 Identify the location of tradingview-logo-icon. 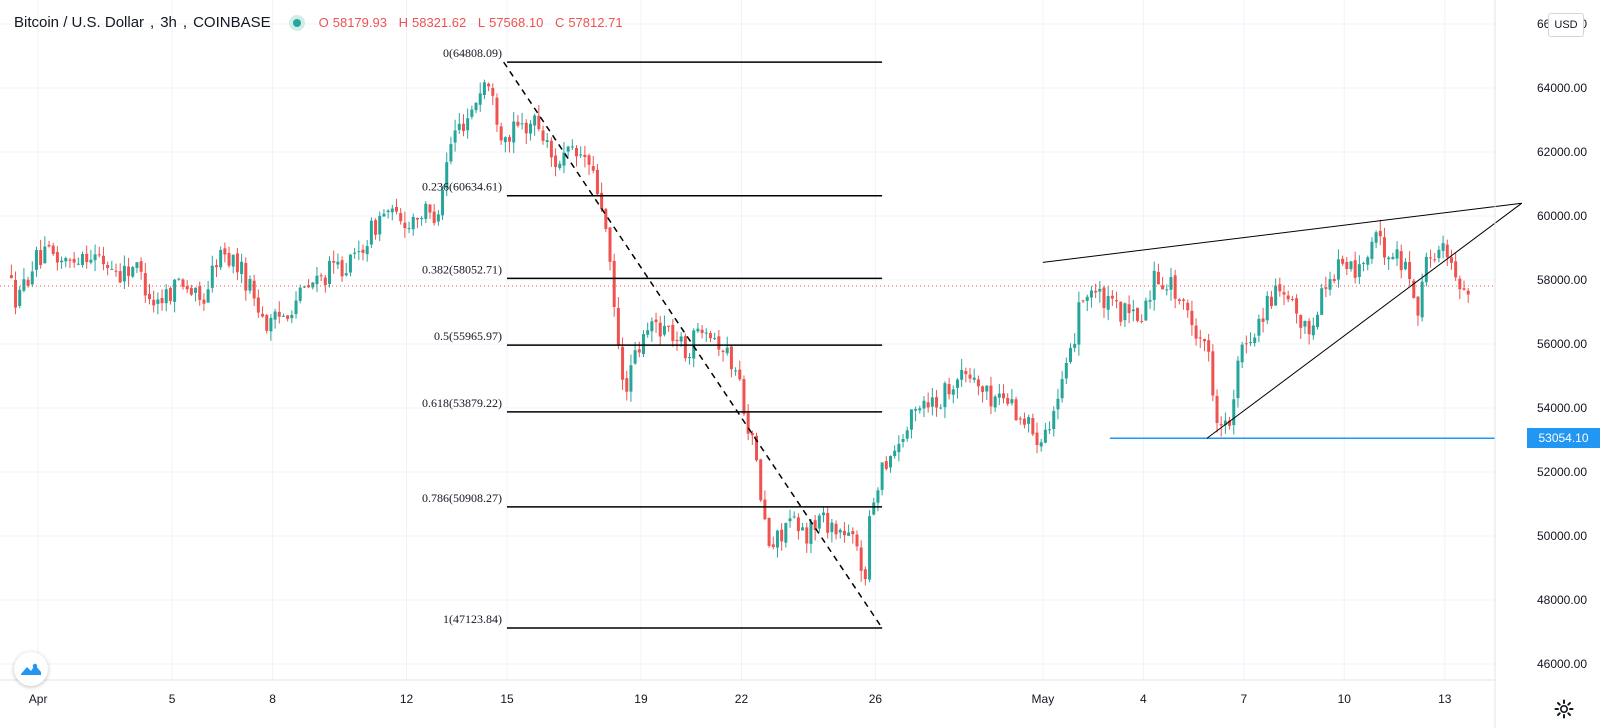
(31, 669).